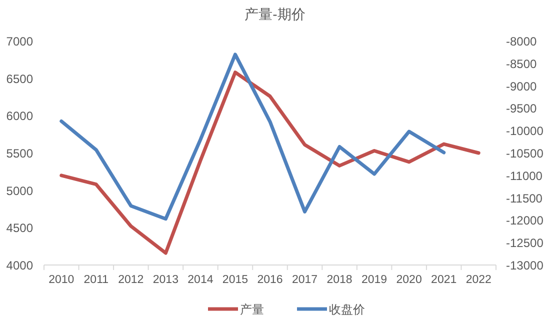 This screenshot has width=550, height=328. What do you see at coordinates (305, 280) in the screenshot?
I see `x-tick-label: 2017` at bounding box center [305, 280].